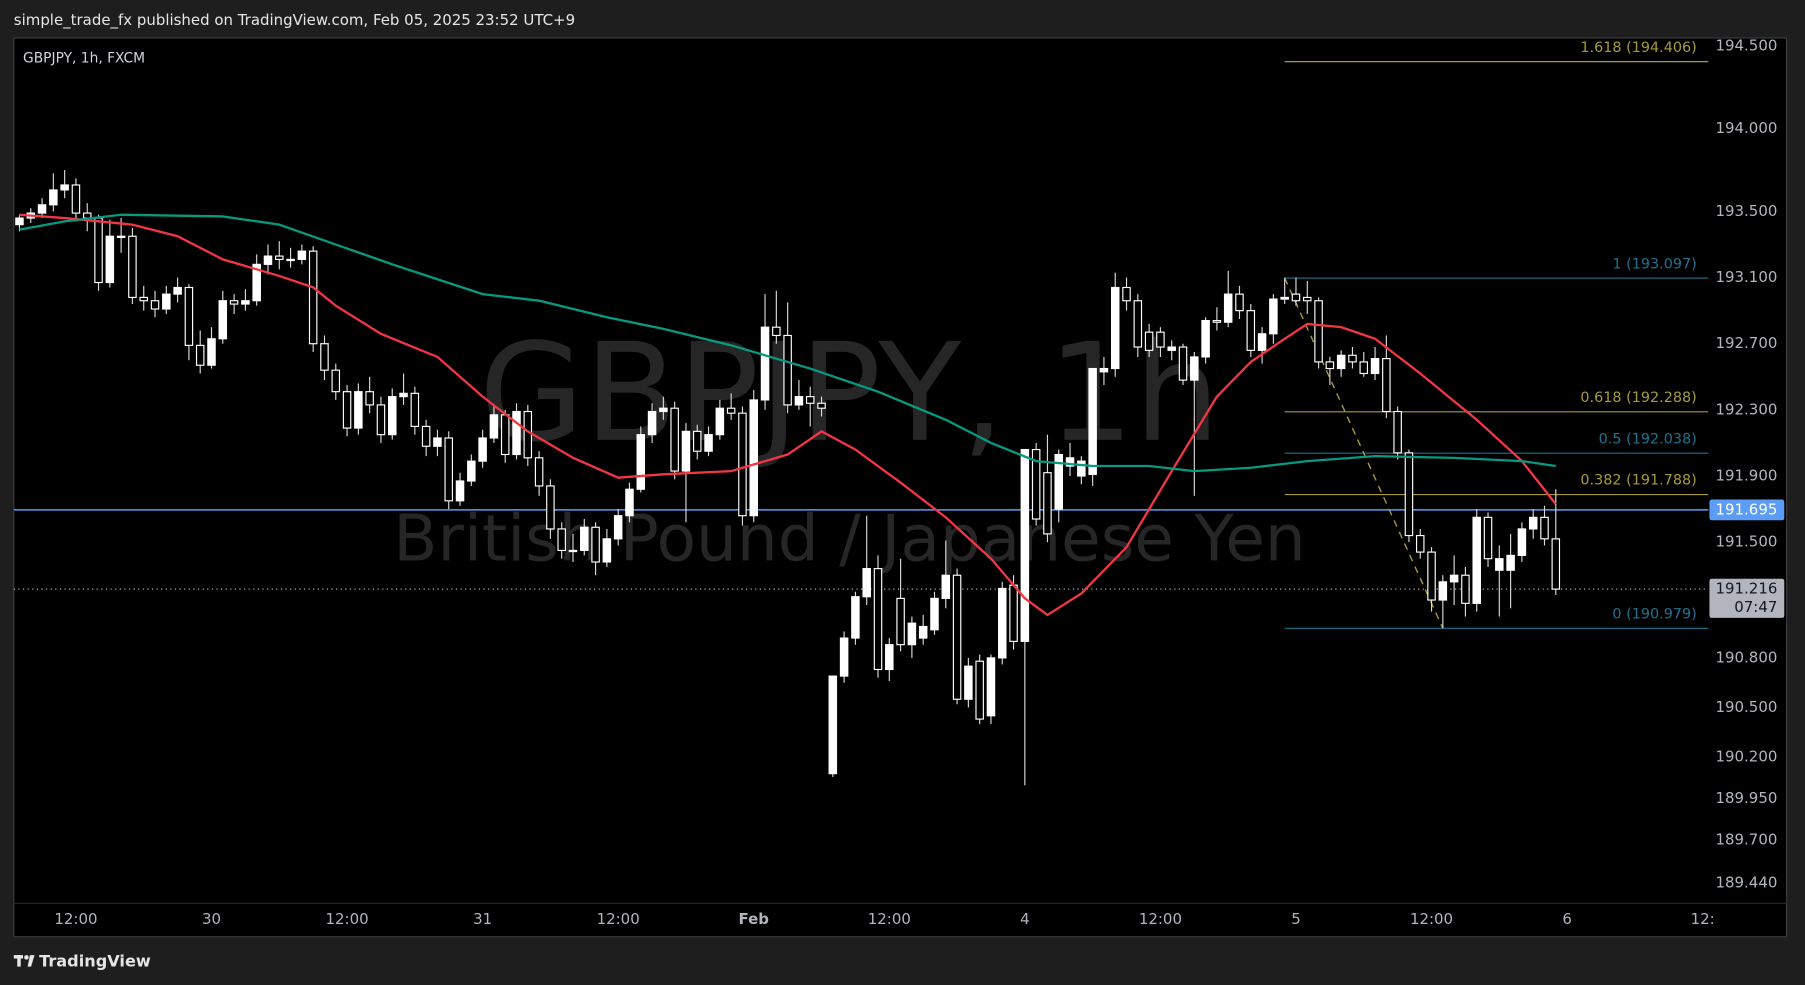  I want to click on y-tick-label: 191.500, so click(1747, 542).